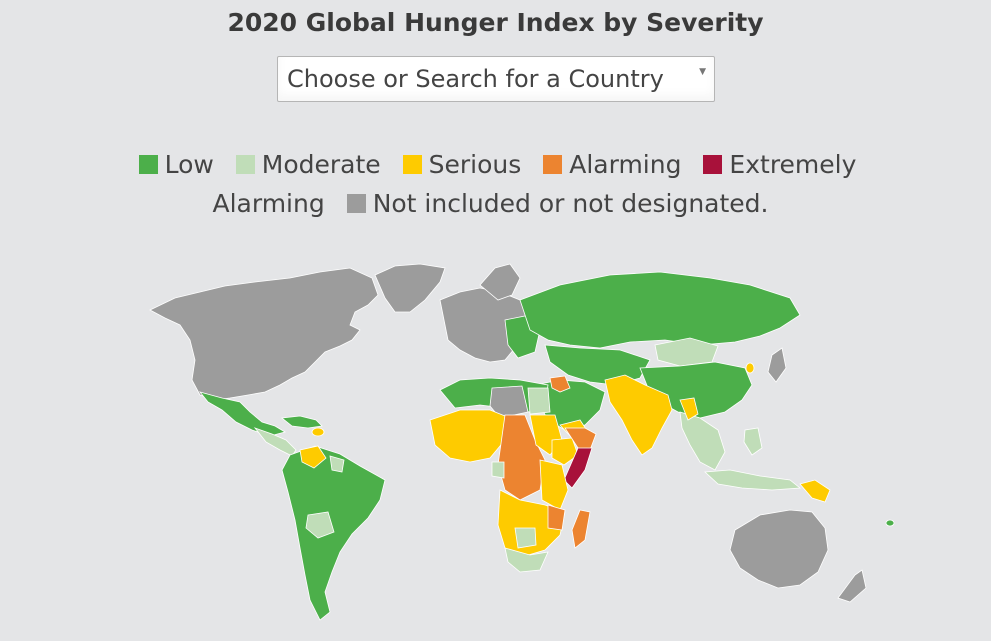  Describe the element at coordinates (245, 164) in the screenshot. I see `legend-swatch-moderate` at that location.